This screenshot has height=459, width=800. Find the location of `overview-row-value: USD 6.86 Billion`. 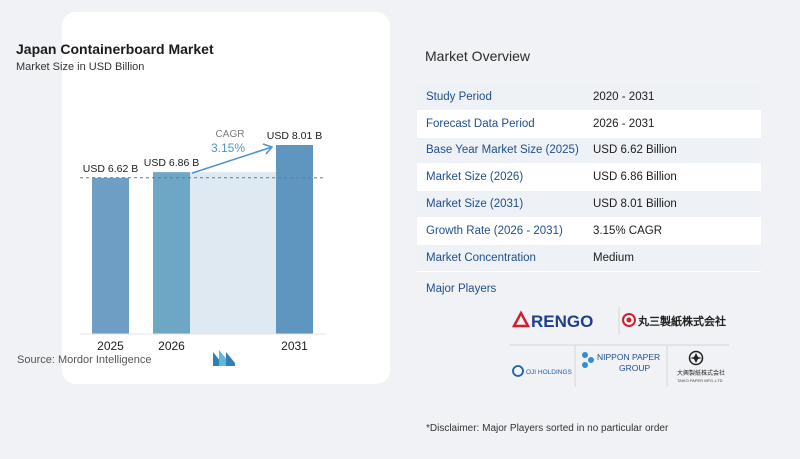

overview-row-value: USD 6.86 Billion is located at coordinates (635, 177).